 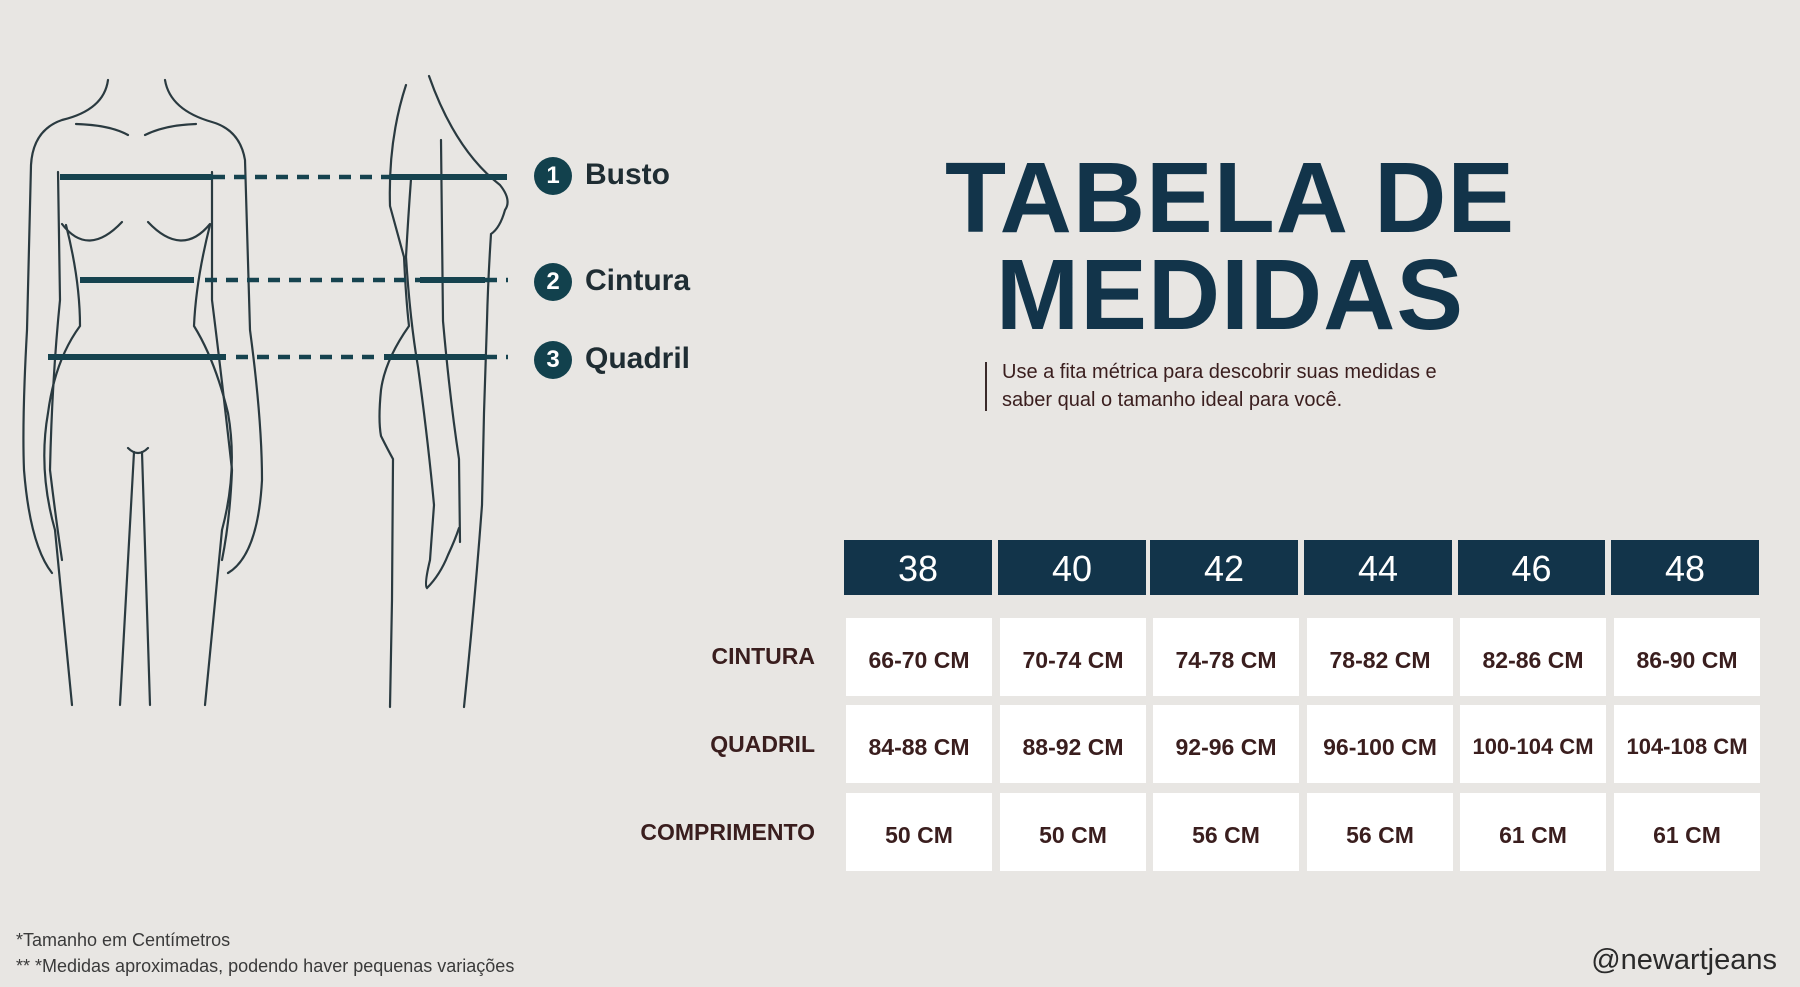 I want to click on table-cell: 70-74 CM, so click(x=1073, y=657).